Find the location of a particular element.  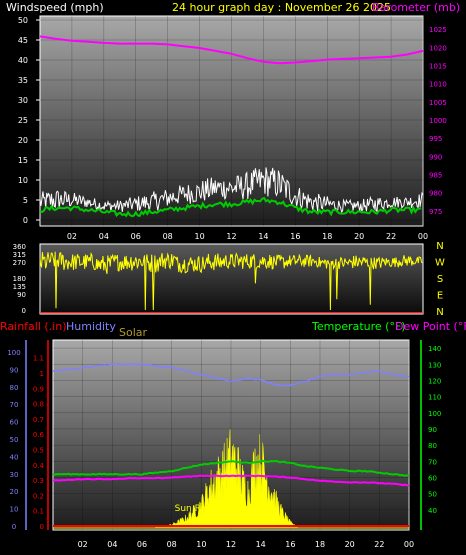

direction-y-tick: 0 is located at coordinates (24, 311).